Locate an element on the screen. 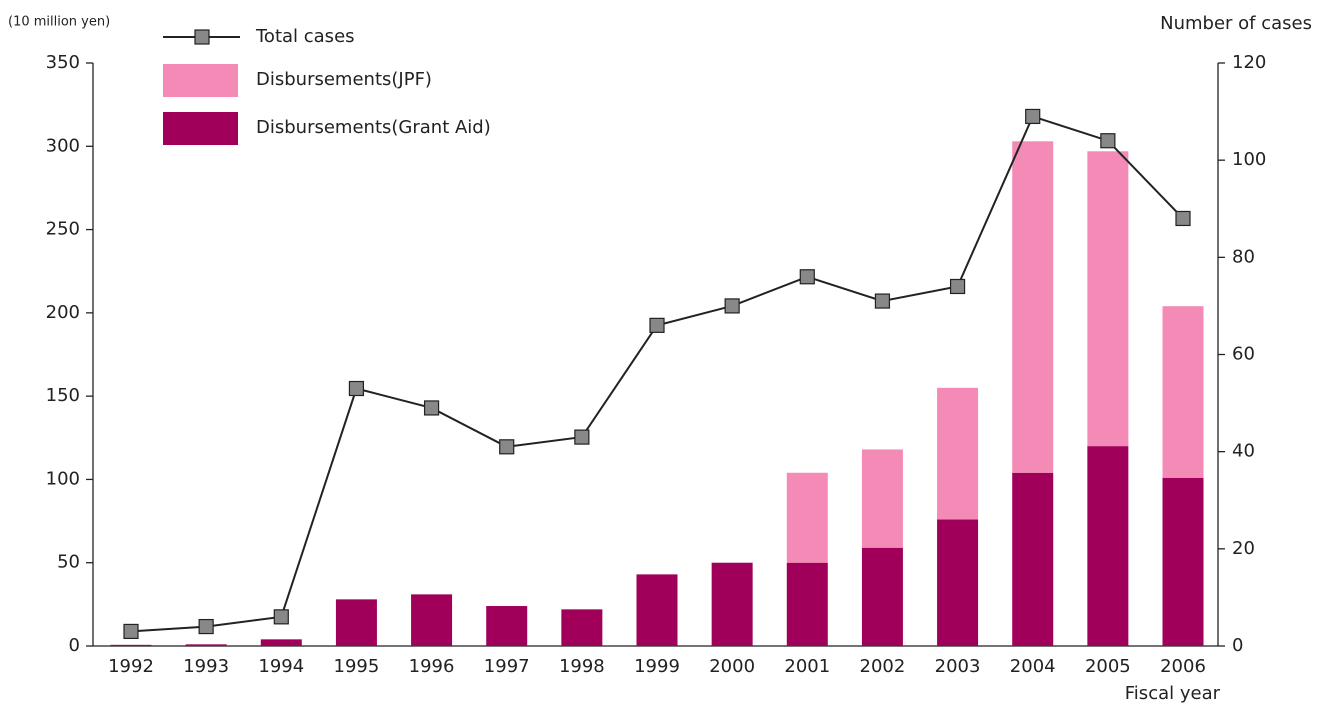 The image size is (1317, 706). y-axis-label: (10 million yen) is located at coordinates (59, 22).